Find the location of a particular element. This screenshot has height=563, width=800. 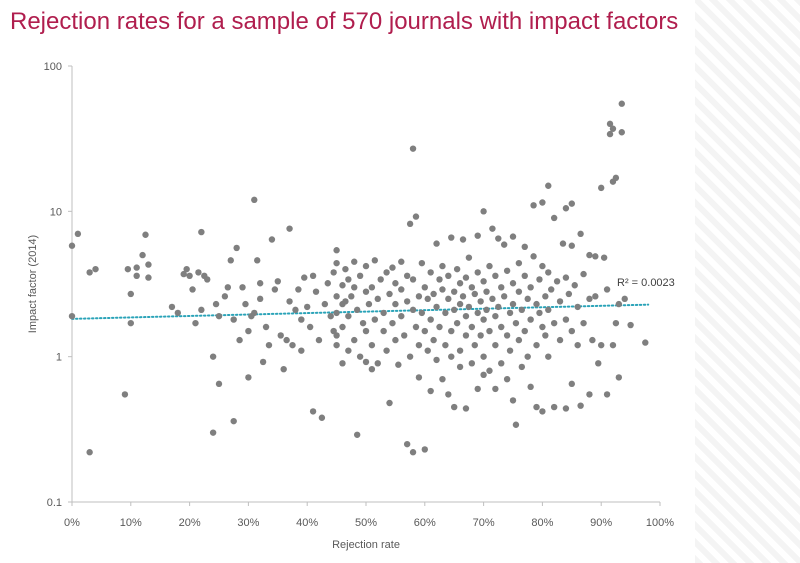

x-tick-label: 90% is located at coordinates (601, 523).